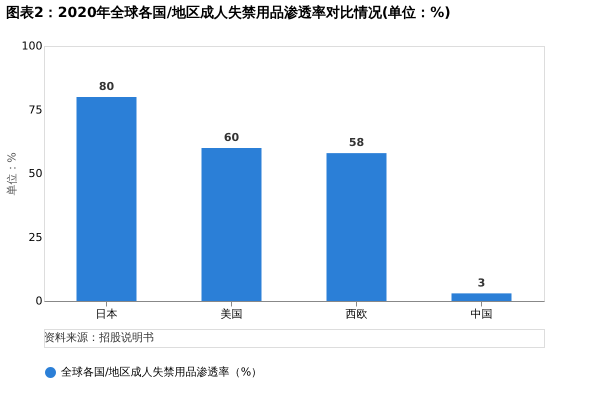 Image resolution: width=599 pixels, height=420 pixels. What do you see at coordinates (482, 283) in the screenshot?
I see `data-label: 3` at bounding box center [482, 283].